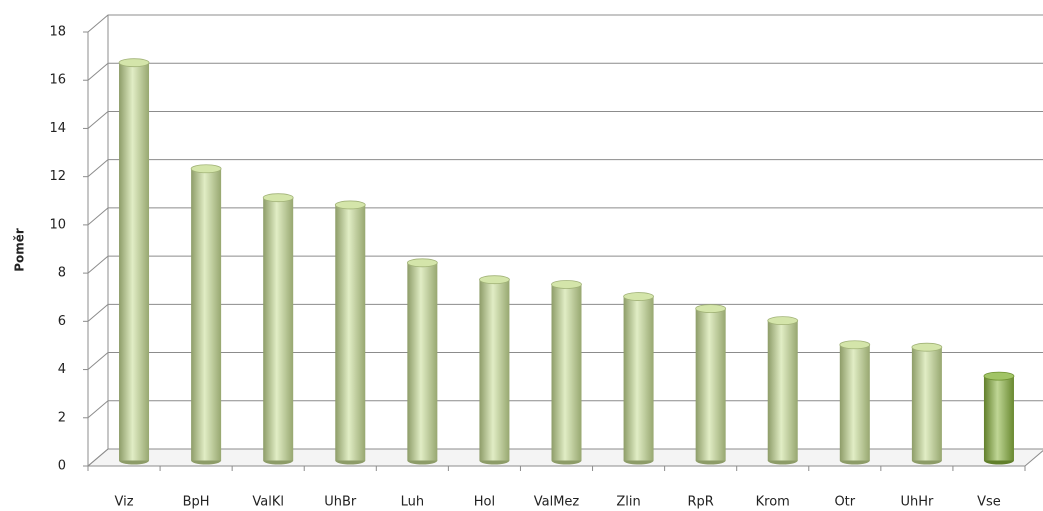  I want to click on y-tick-label: 18, so click(57, 32).